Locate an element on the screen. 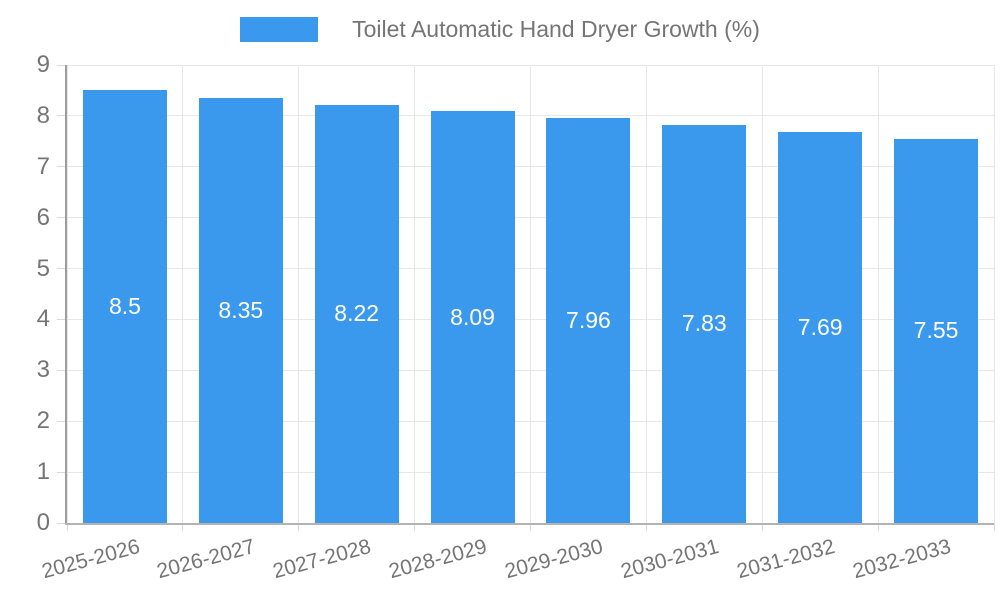  bar: 8.22 is located at coordinates (356, 313).